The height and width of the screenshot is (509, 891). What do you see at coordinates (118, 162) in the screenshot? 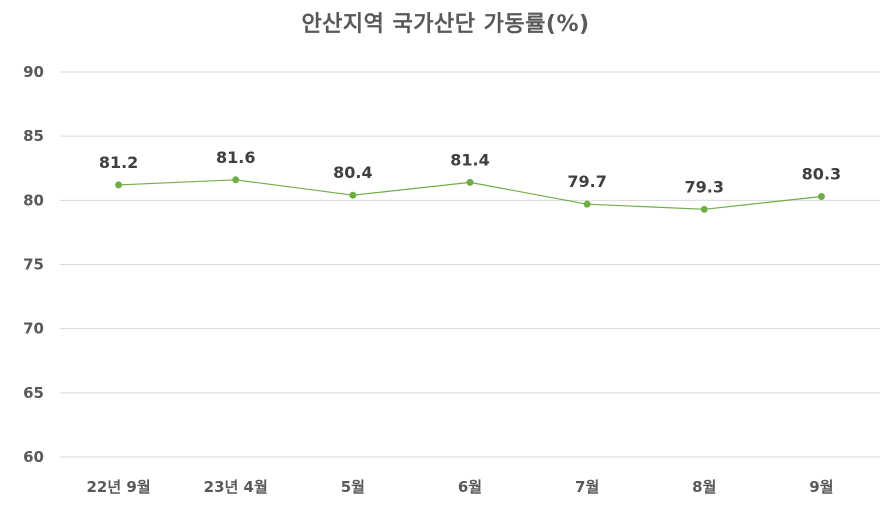
I see `data-label: 81.2` at bounding box center [118, 162].